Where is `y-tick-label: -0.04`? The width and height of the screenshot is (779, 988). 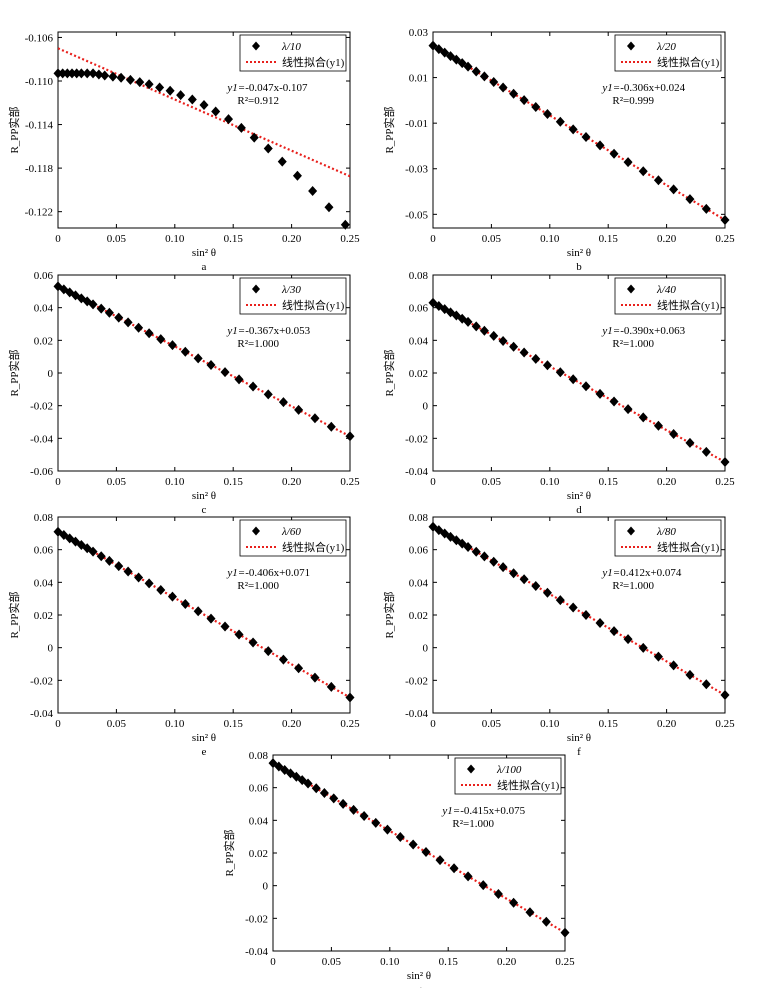 y-tick-label: -0.04 is located at coordinates (256, 952).